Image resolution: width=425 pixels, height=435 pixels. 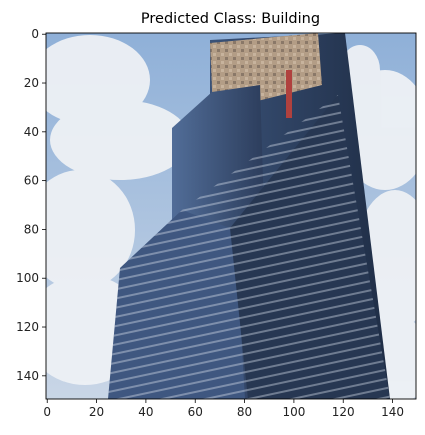 I want to click on x-axis: 0 20 40 60 80 100 120 140, so click(x=223, y=409).